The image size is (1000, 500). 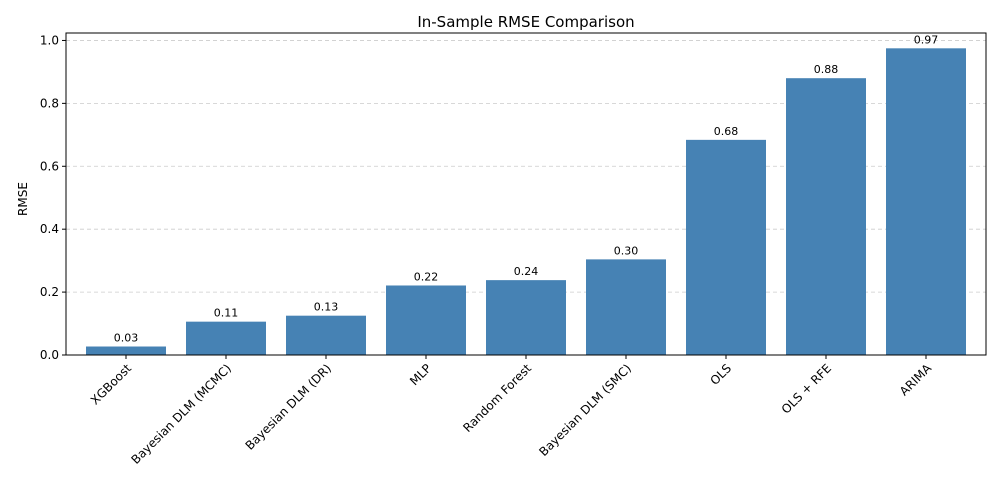 What do you see at coordinates (23, 199) in the screenshot?
I see `y-axis-label: RMSE` at bounding box center [23, 199].